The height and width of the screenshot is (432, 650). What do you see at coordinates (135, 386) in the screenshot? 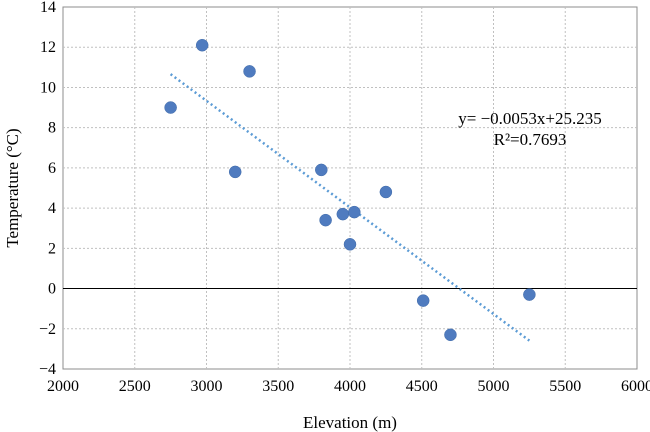
I see `x-tick-label: 2500` at bounding box center [135, 386].